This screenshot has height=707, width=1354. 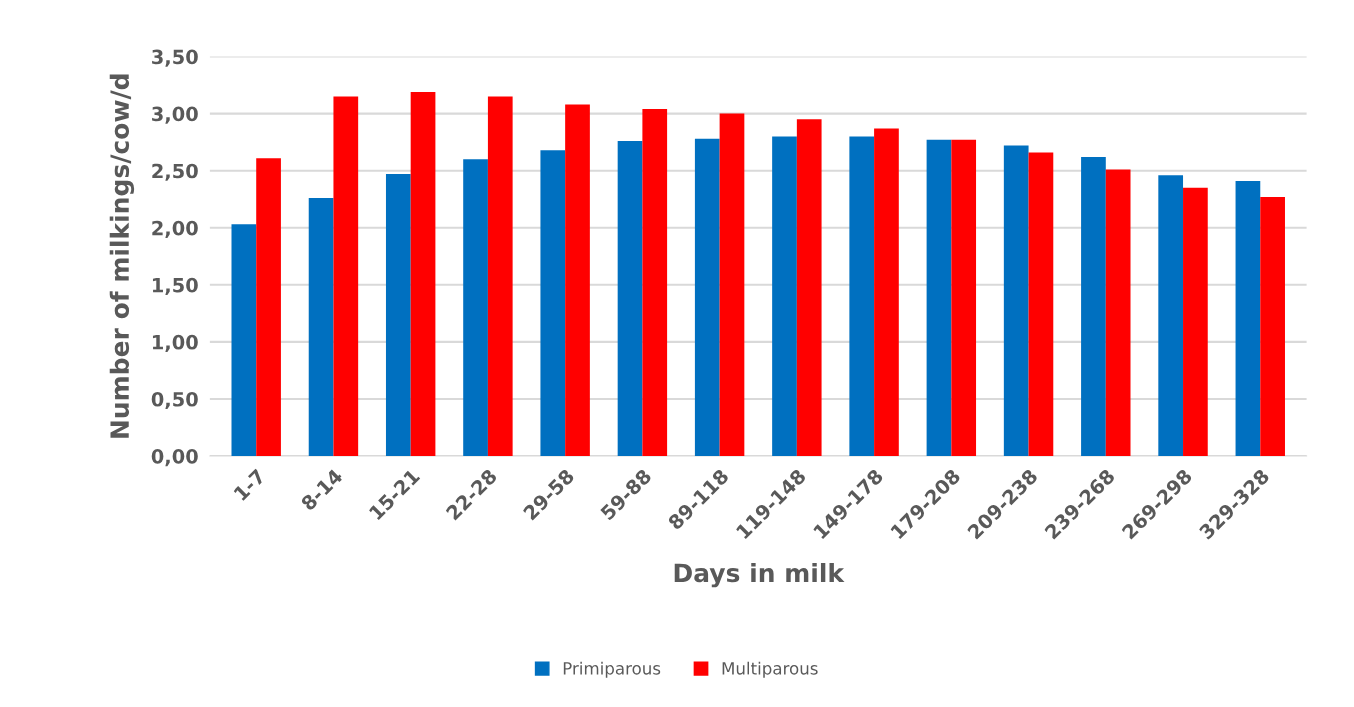 What do you see at coordinates (175, 58) in the screenshot?
I see `y-tick-label: 3,50` at bounding box center [175, 58].